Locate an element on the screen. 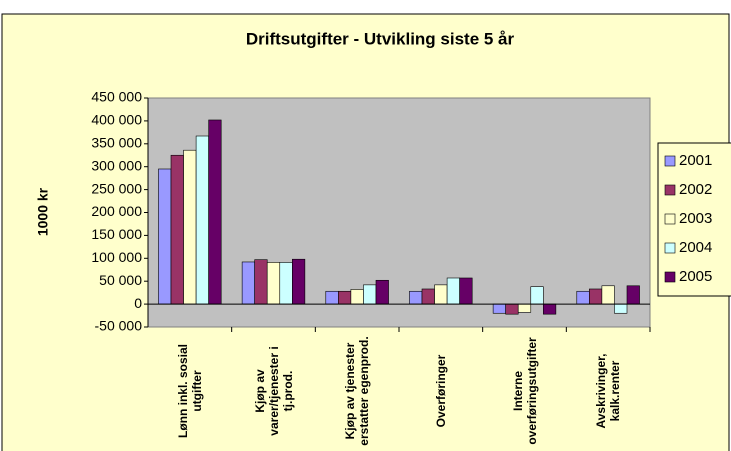 Image resolution: width=731 pixels, height=451 pixels. y-tick-label: 350 000 is located at coordinates (116, 143).